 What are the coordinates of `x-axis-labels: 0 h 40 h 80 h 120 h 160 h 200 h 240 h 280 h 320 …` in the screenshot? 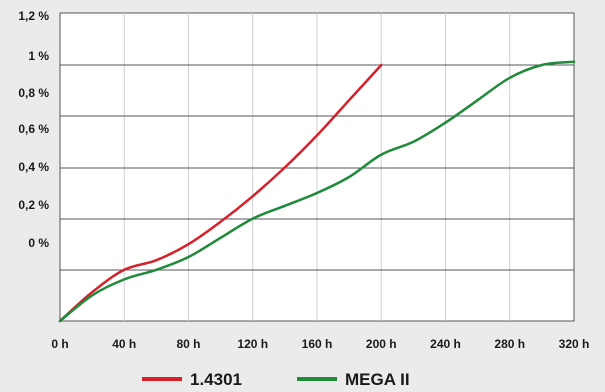 It's located at (320, 344).